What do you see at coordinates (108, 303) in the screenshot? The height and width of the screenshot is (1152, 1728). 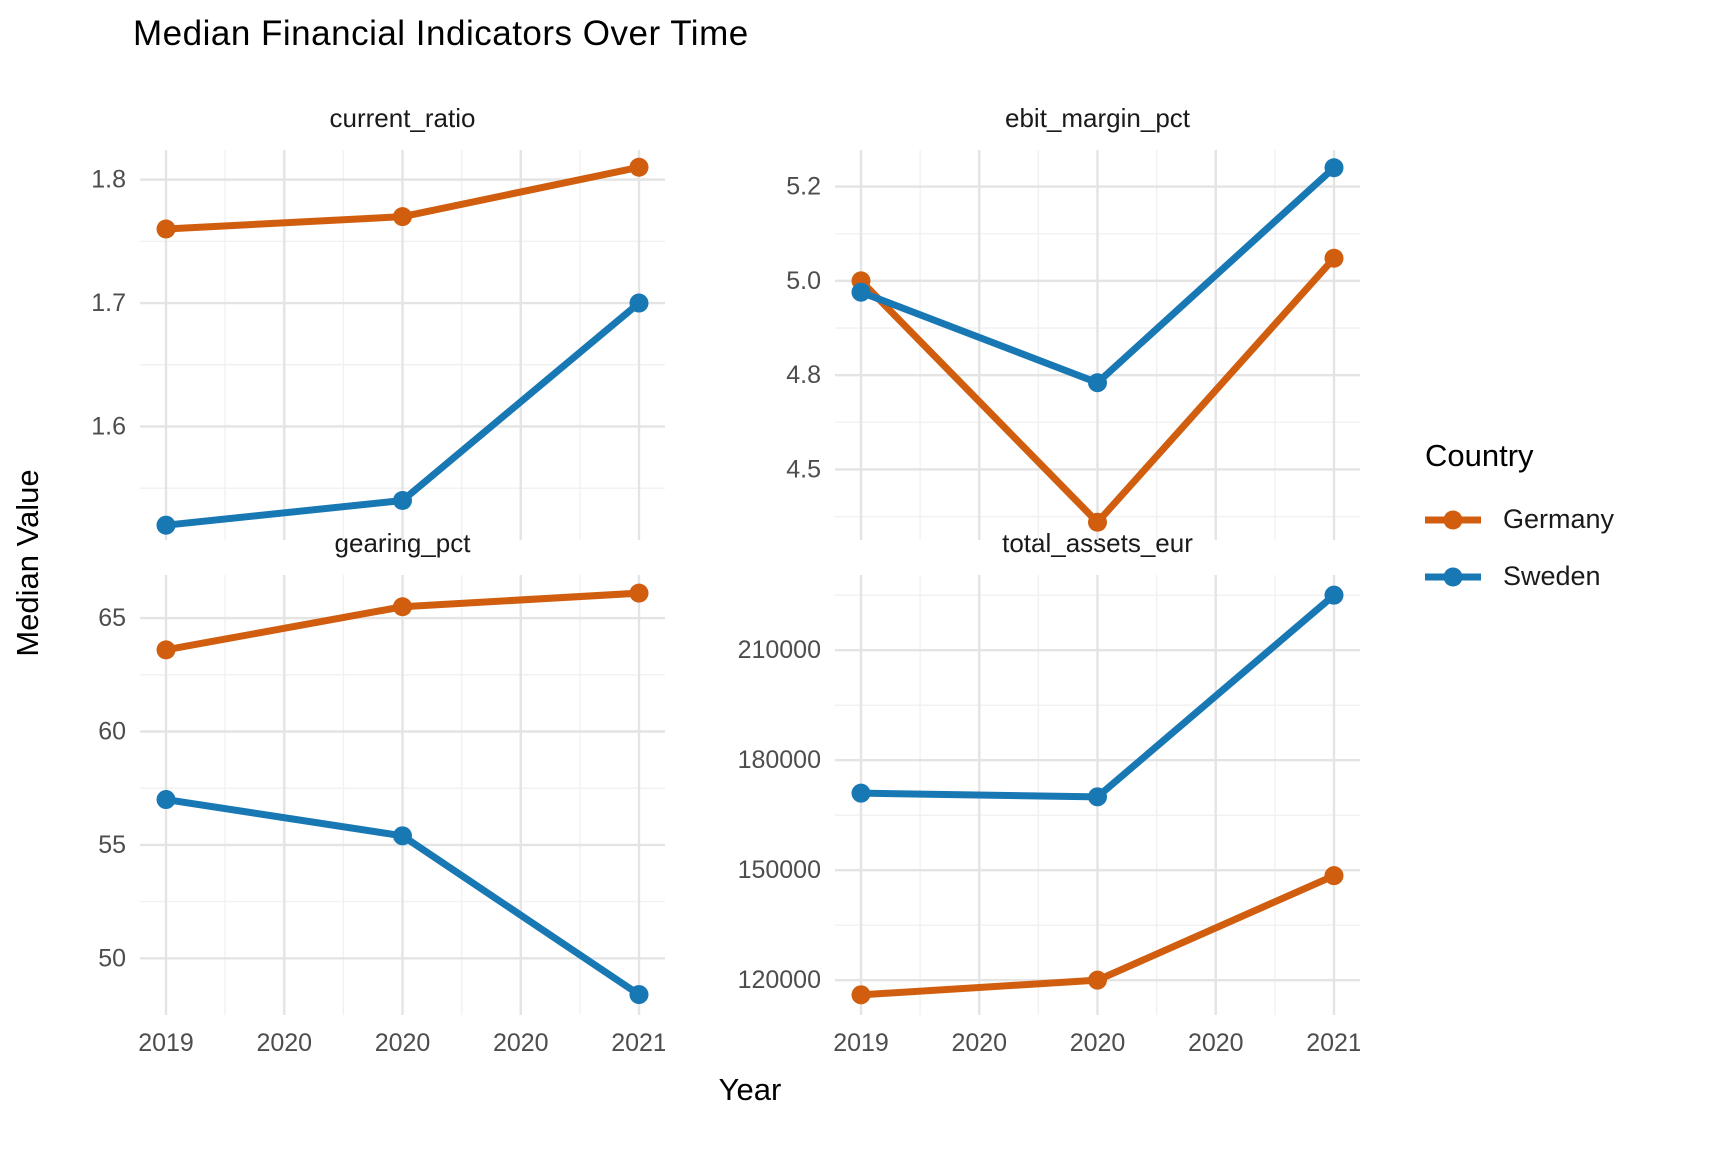 I see `y-tick-label: 1.7` at bounding box center [108, 303].